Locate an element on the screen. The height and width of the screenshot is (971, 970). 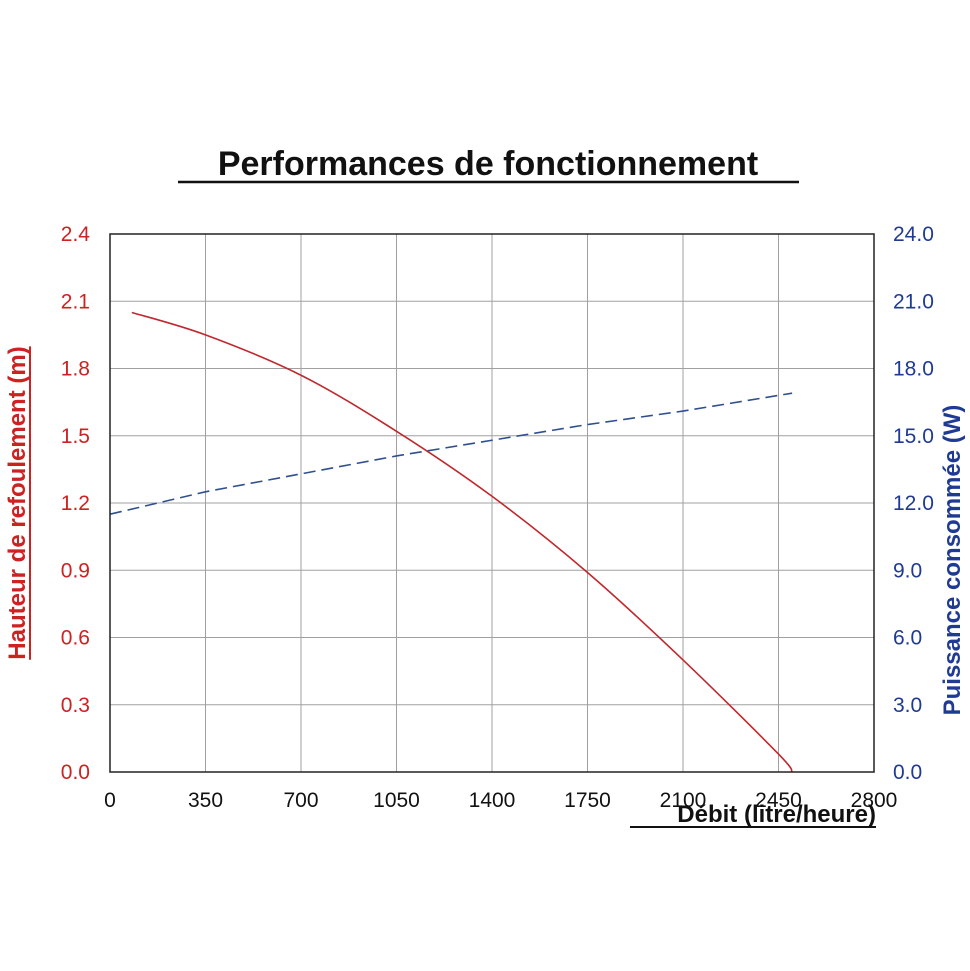
right-y-tick-label: 24.0 is located at coordinates (913, 234).